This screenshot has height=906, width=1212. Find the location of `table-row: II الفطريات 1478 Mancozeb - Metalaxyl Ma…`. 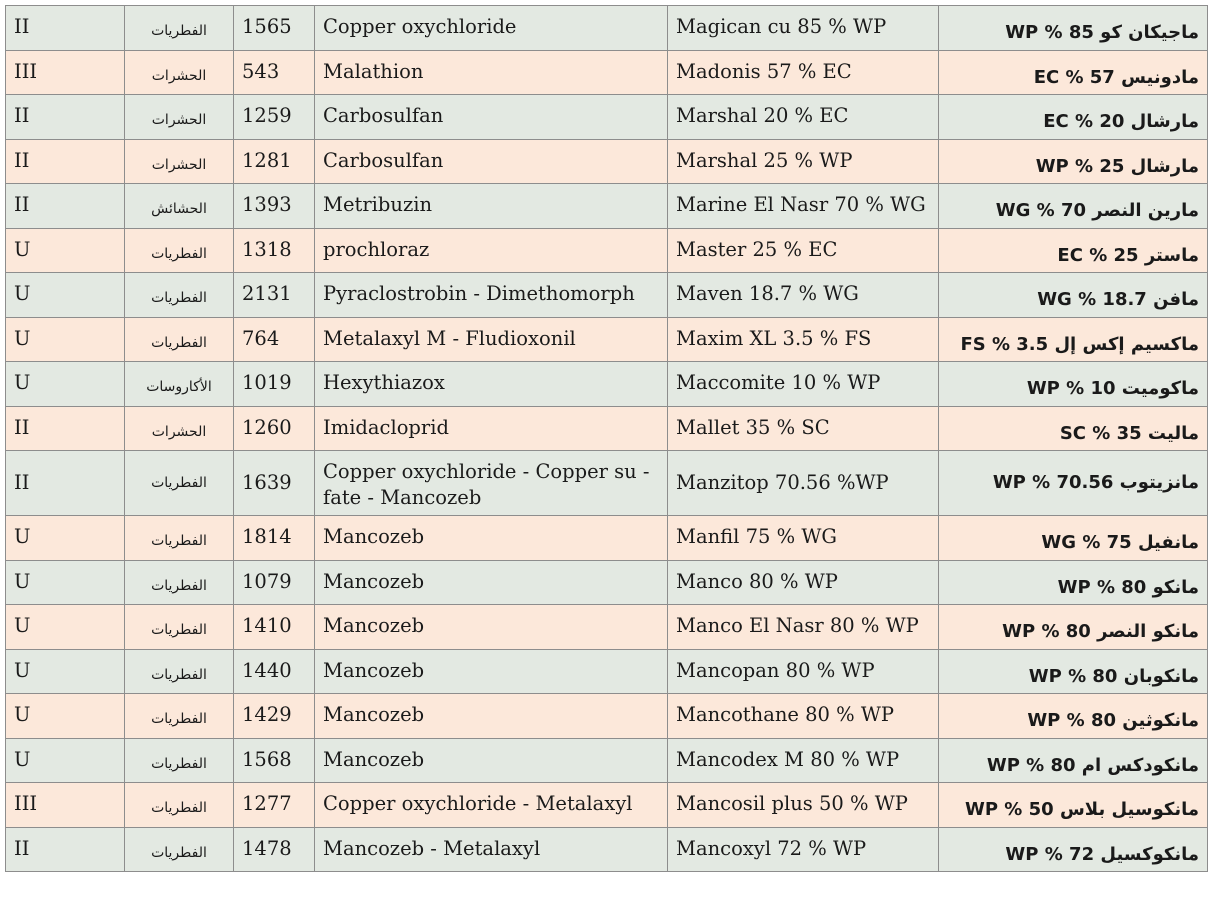

table-row: II الفطريات 1478 Mancozeb - Metalaxyl Ma… is located at coordinates (606, 849).